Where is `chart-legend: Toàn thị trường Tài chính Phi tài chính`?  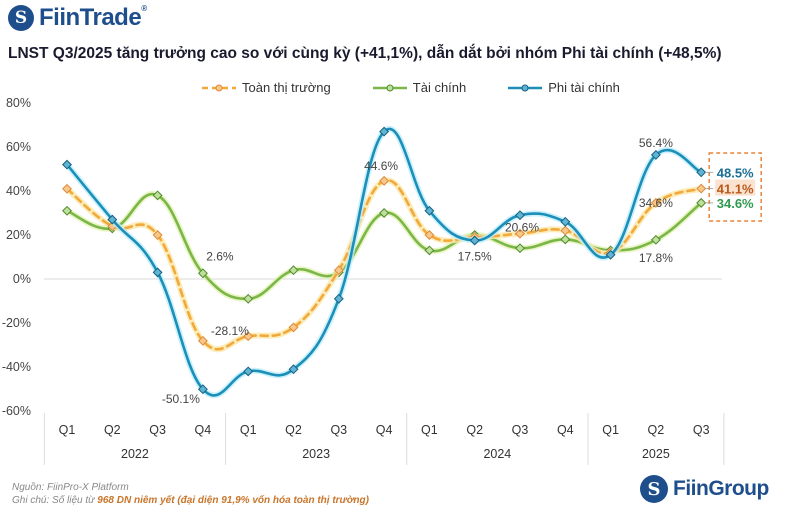 chart-legend: Toàn thị trường Tài chính Phi tài chính is located at coordinates (410, 87).